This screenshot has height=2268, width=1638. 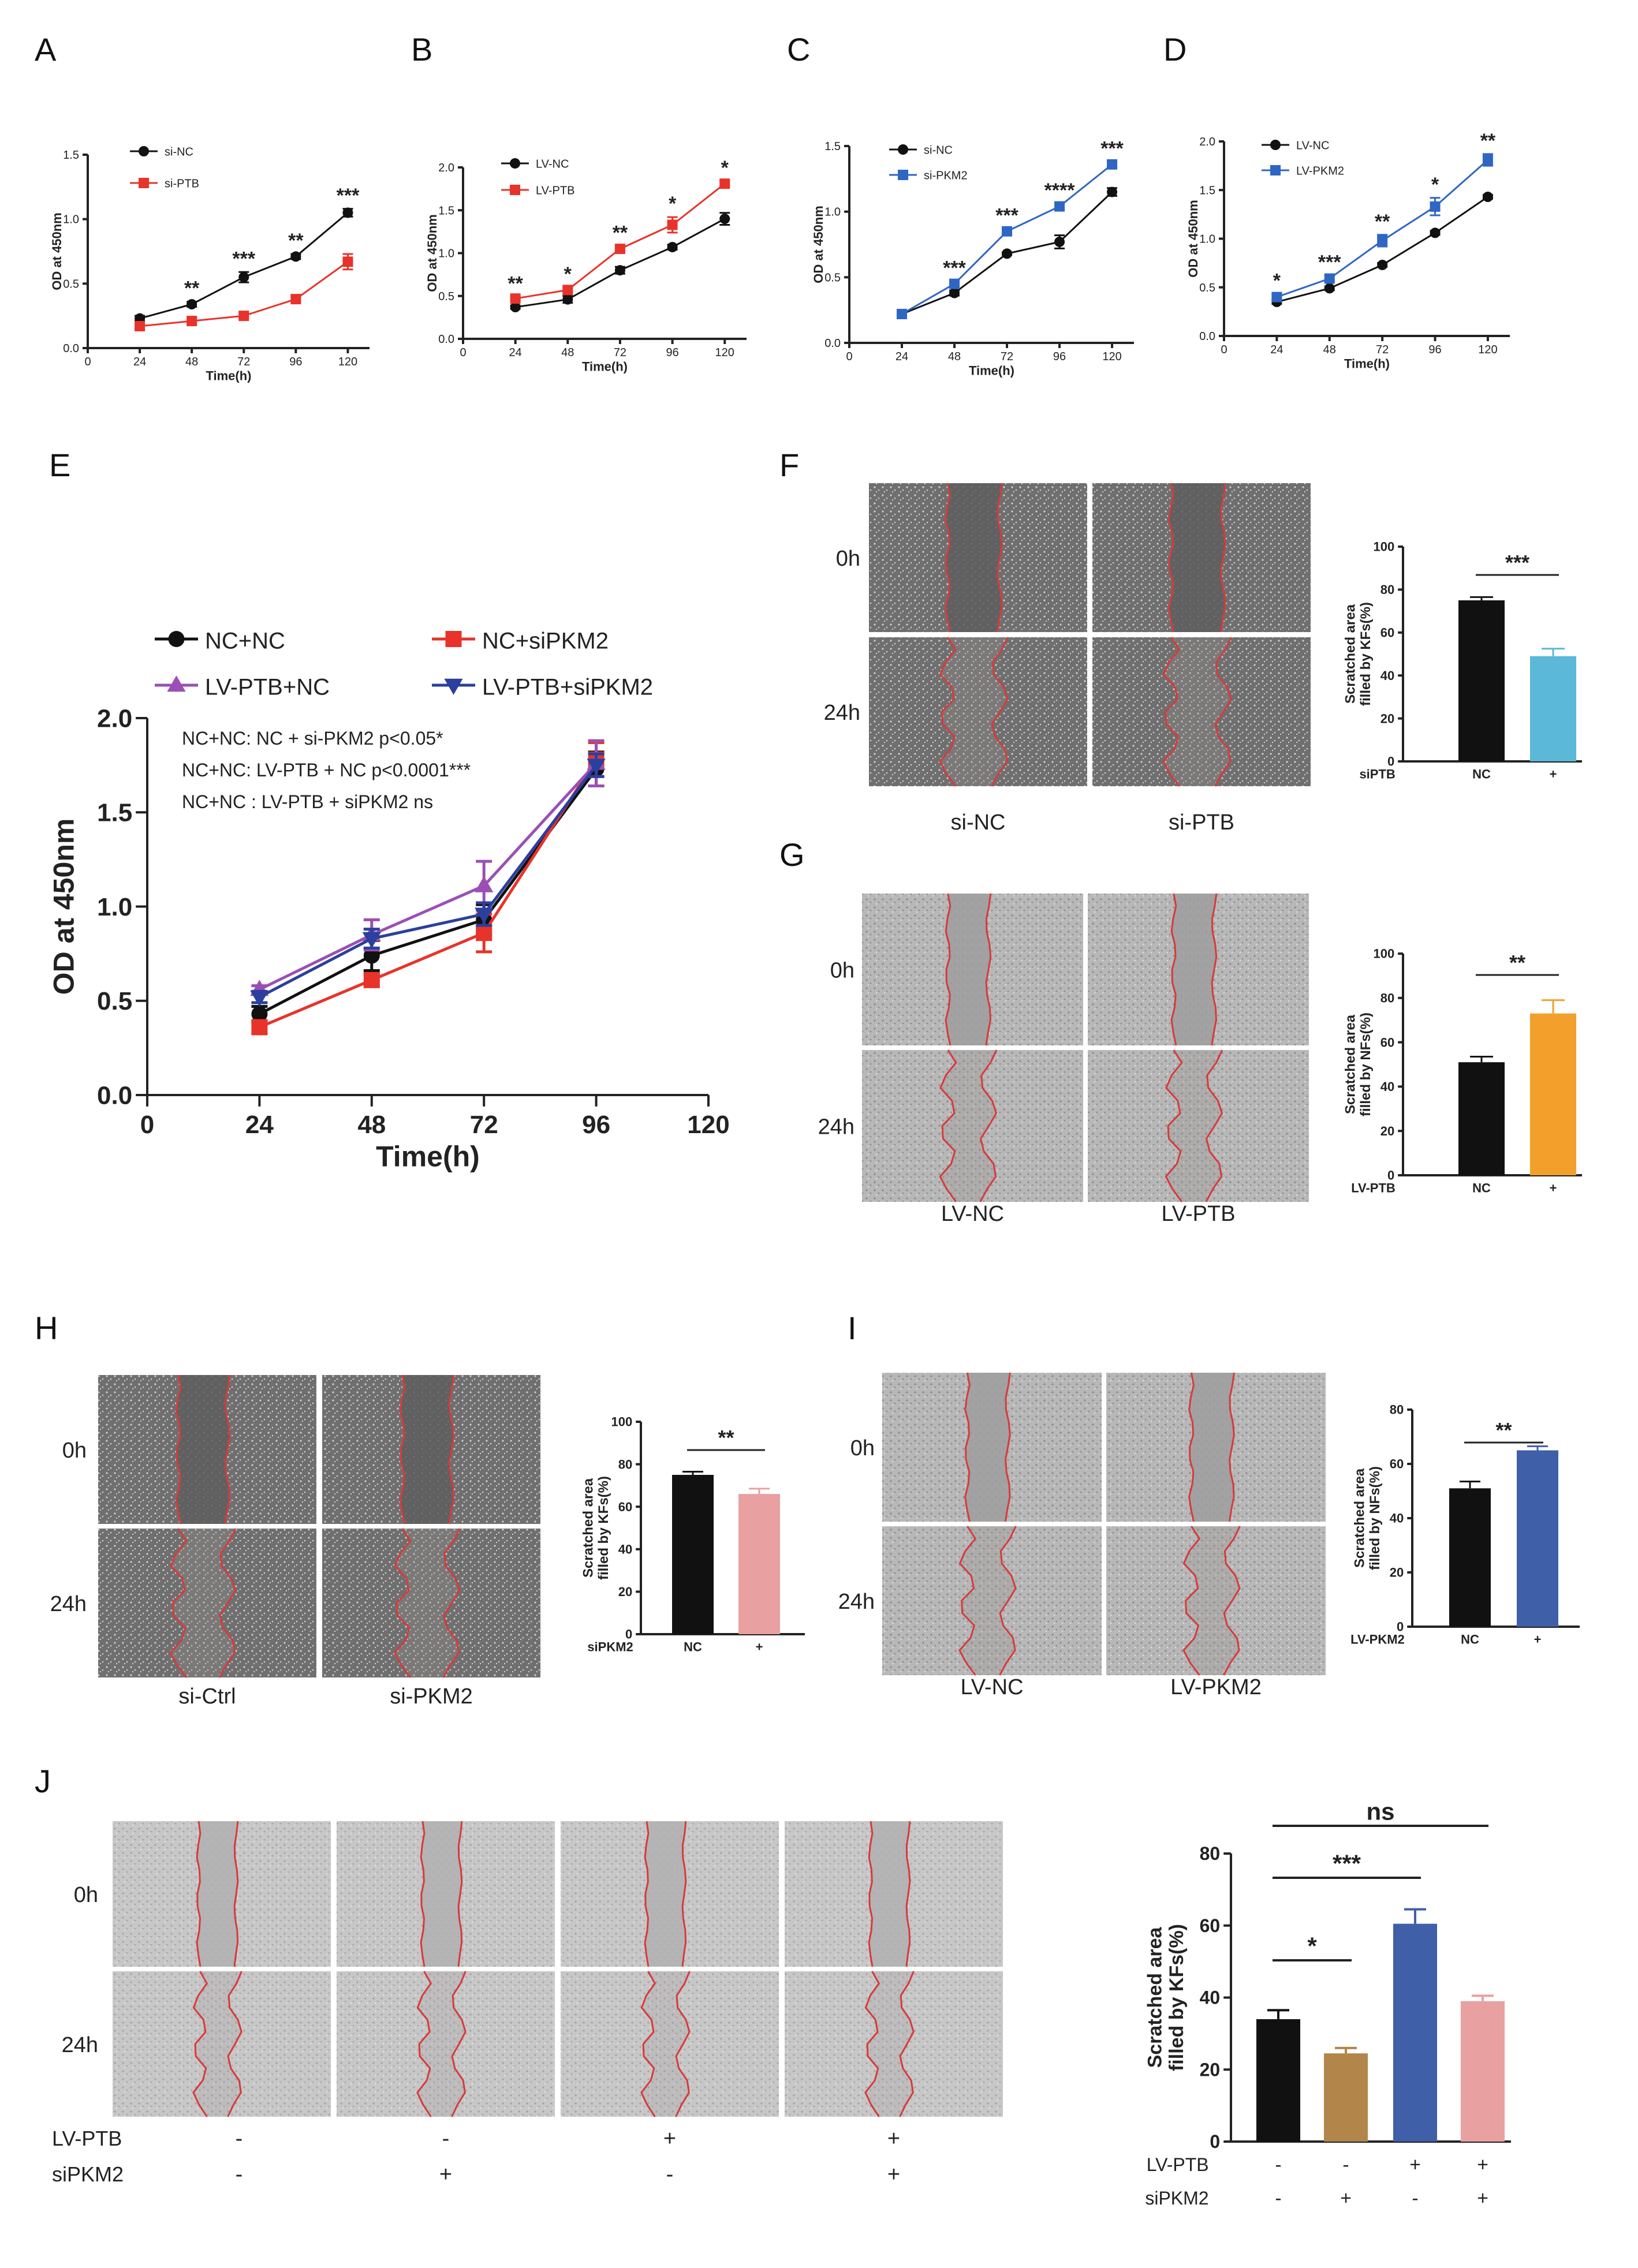 What do you see at coordinates (182, 184) in the screenshot?
I see `legend-label: si-PTB` at bounding box center [182, 184].